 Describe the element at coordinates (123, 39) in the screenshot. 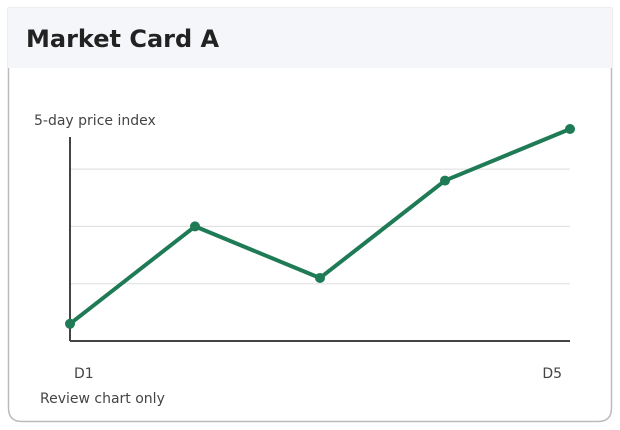

I see `card-title: Market Card A` at that location.